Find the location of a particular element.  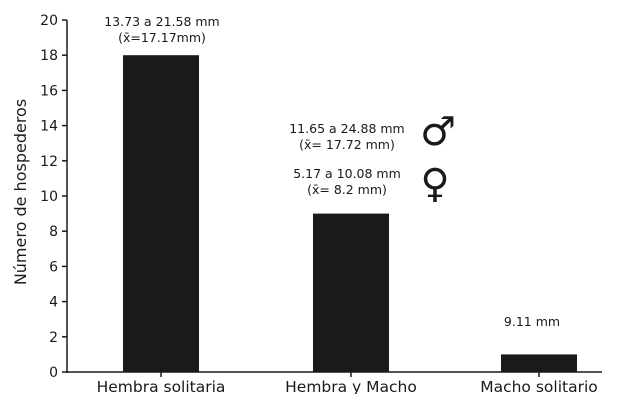

bar-hembra-y-macho is located at coordinates (351, 292).